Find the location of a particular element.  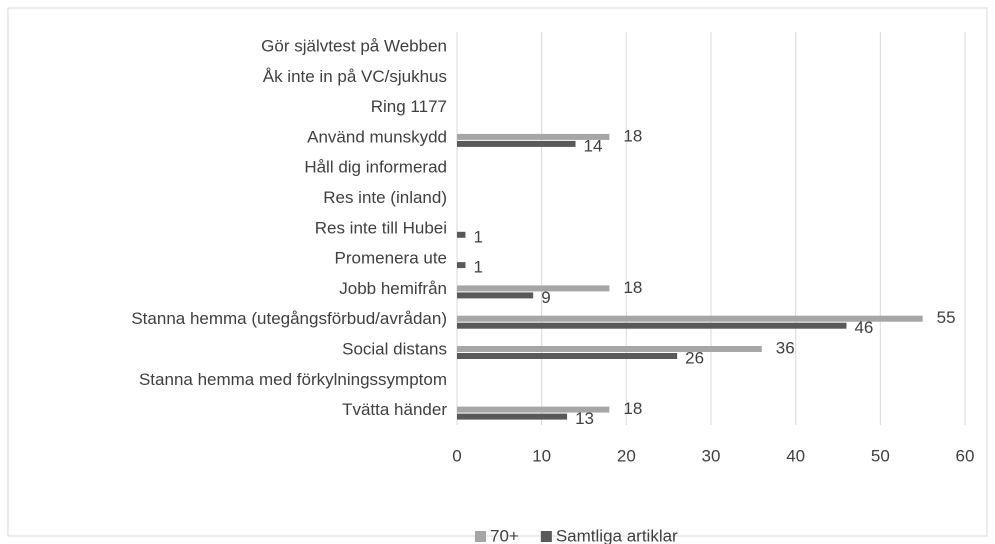

y-tick-label: Gör självtest på Webben is located at coordinates (354, 45).